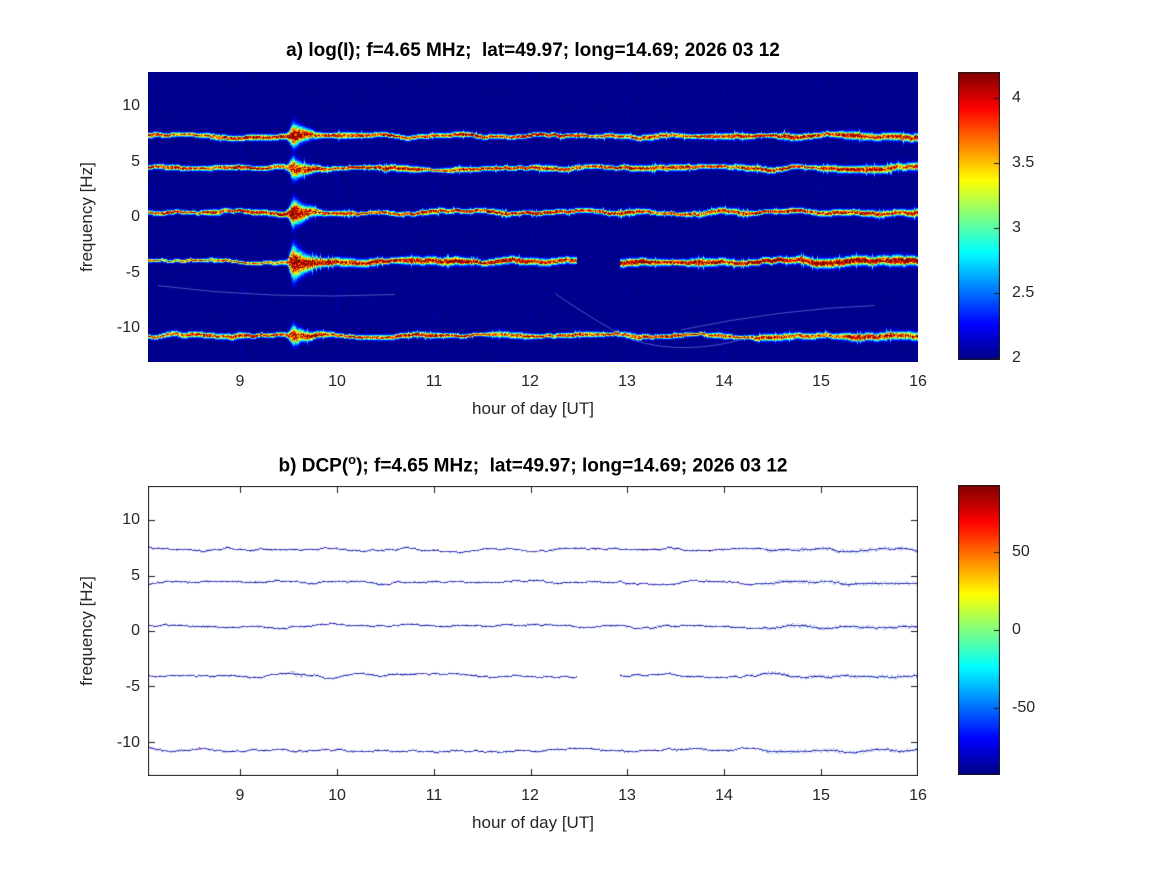 Image resolution: width=1167 pixels, height=875 pixels. What do you see at coordinates (1024, 707) in the screenshot?
I see `panel-b-cbtick-m50: -50` at bounding box center [1024, 707].